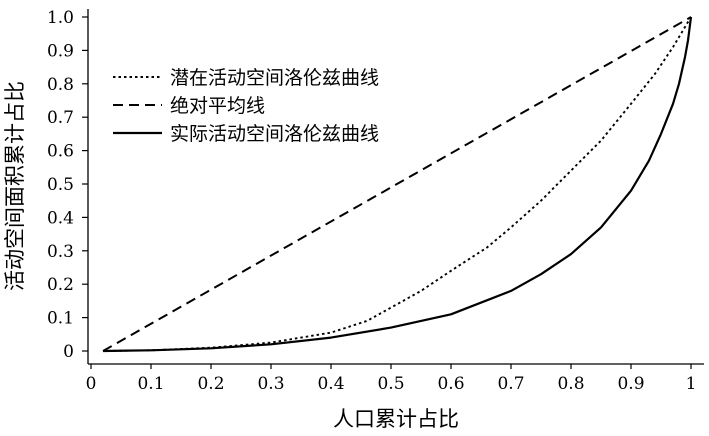  Describe the element at coordinates (15, 186) in the screenshot. I see `y-axis-title: 活动空间面积累计占比` at that location.